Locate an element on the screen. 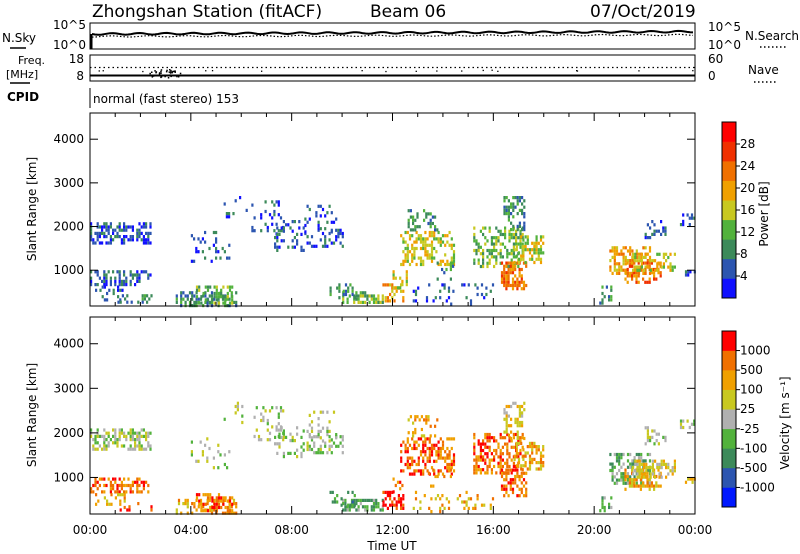 The width and height of the screenshot is (800, 554). power-cbar-tick-label: 20 is located at coordinates (747, 188).